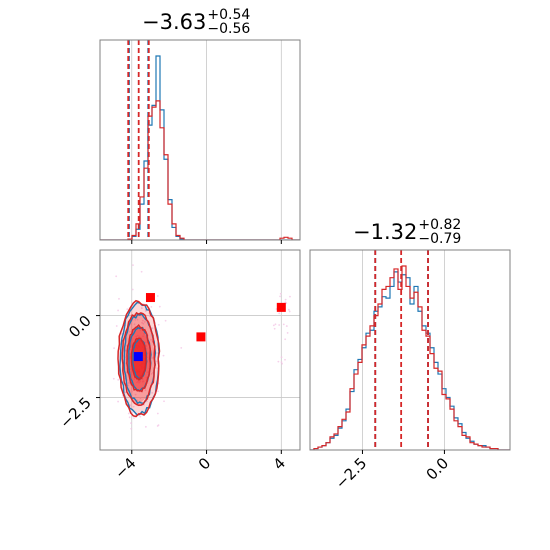 The image size is (550, 550). What do you see at coordinates (229, 29) in the screenshot?
I see `x-param-lower-error: −0.56` at bounding box center [229, 29].